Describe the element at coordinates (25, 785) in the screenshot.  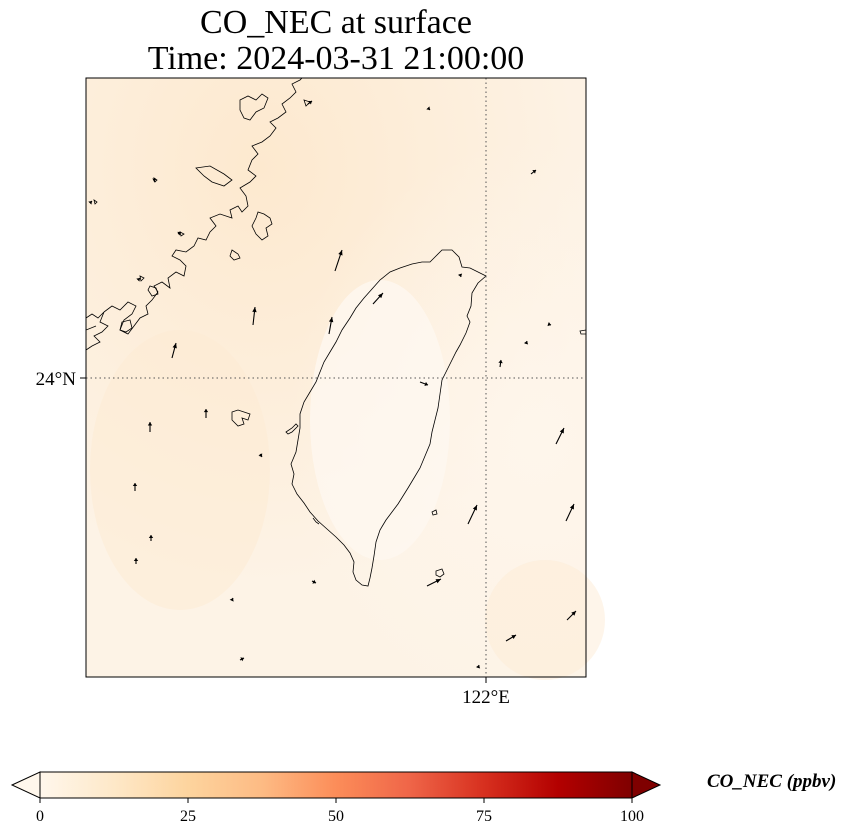
I see `colorbar-extend-min` at that location.